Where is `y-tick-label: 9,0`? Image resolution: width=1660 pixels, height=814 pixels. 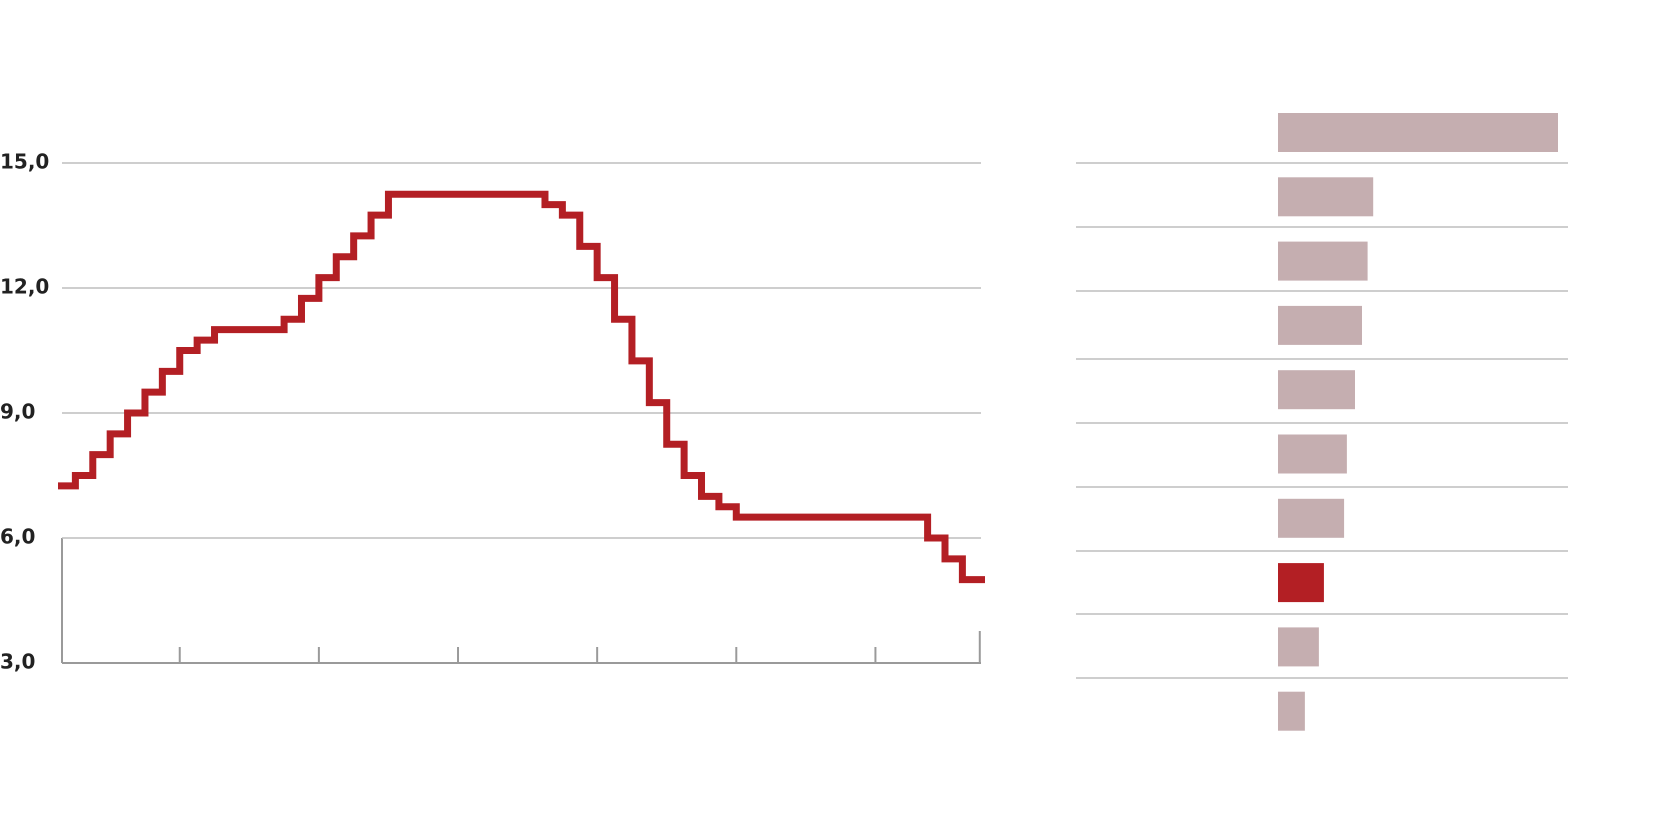 y-tick-label: 9,0 is located at coordinates (17, 412).